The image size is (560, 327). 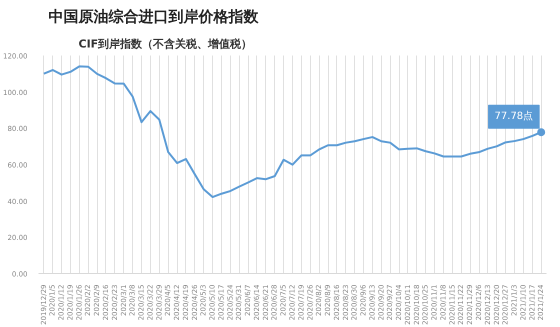 I want to click on chart-subtitle: CIF到岸指数（不含关税、增值税）, so click(x=165, y=44).